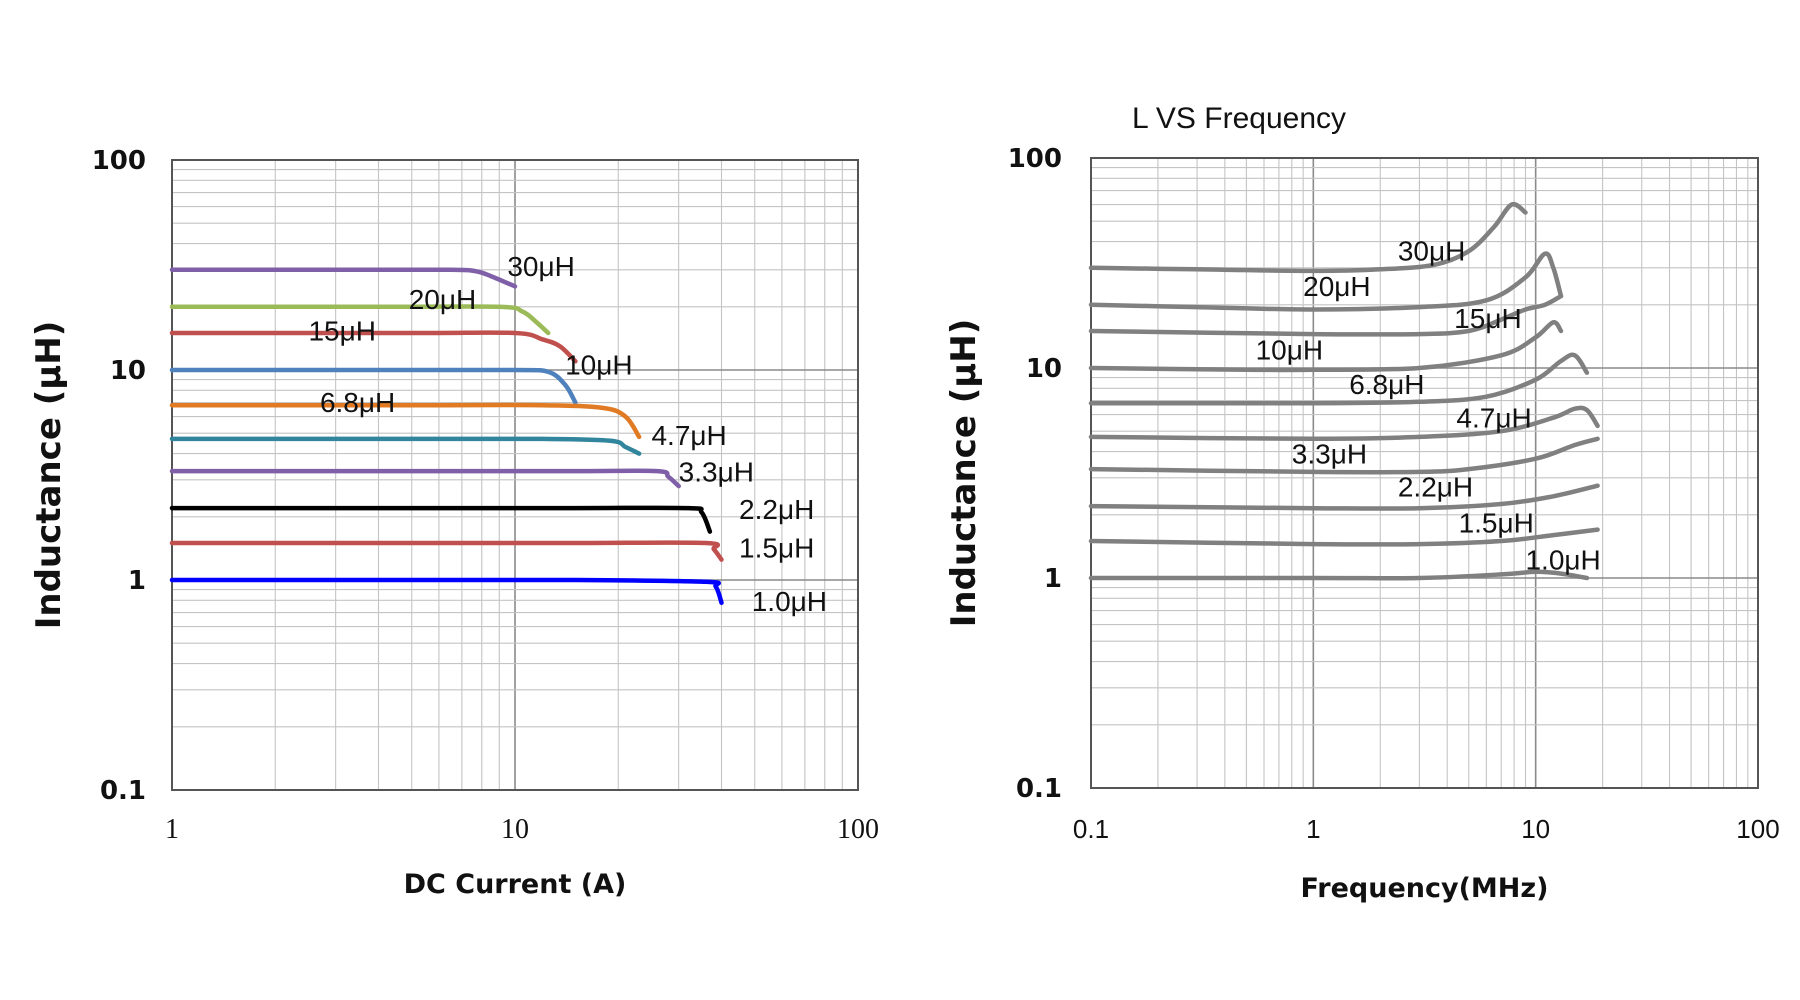 This screenshot has height=1000, width=1800. Describe the element at coordinates (1091, 829) in the screenshot. I see `x-tick-label: 0.1` at that location.